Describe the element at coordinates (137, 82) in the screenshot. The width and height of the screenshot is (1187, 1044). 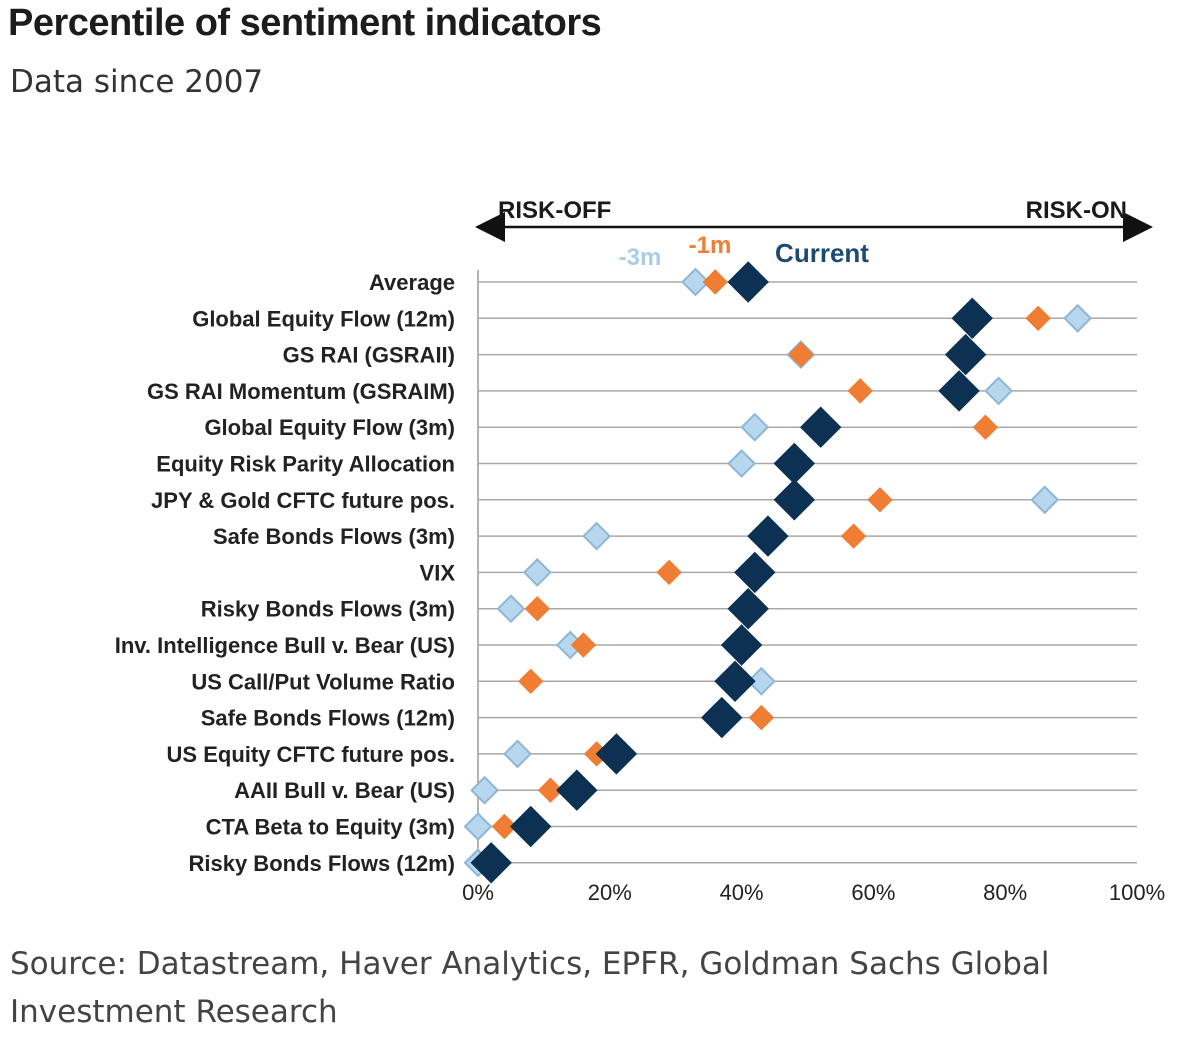
I see `chart-subtitle: Data since 2007` at that location.